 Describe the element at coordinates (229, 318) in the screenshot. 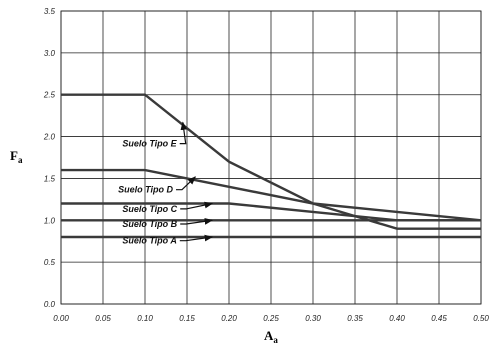

I see `x-tick-label: 0.20` at that location.